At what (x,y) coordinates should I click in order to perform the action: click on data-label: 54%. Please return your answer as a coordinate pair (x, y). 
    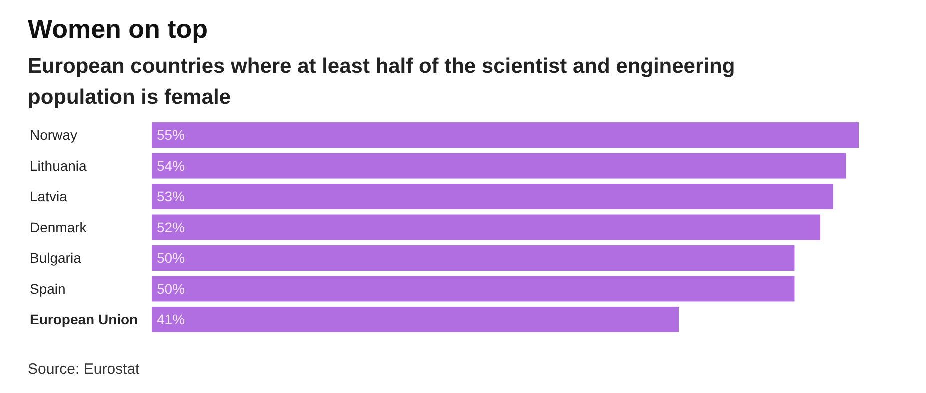
    Looking at the image, I should click on (171, 166).